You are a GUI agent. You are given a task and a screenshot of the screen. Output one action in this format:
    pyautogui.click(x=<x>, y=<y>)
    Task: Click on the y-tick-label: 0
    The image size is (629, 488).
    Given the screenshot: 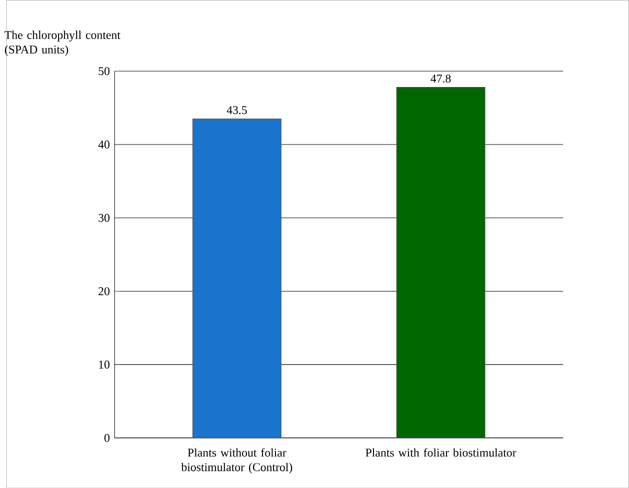 What is the action you would take?
    pyautogui.click(x=107, y=438)
    